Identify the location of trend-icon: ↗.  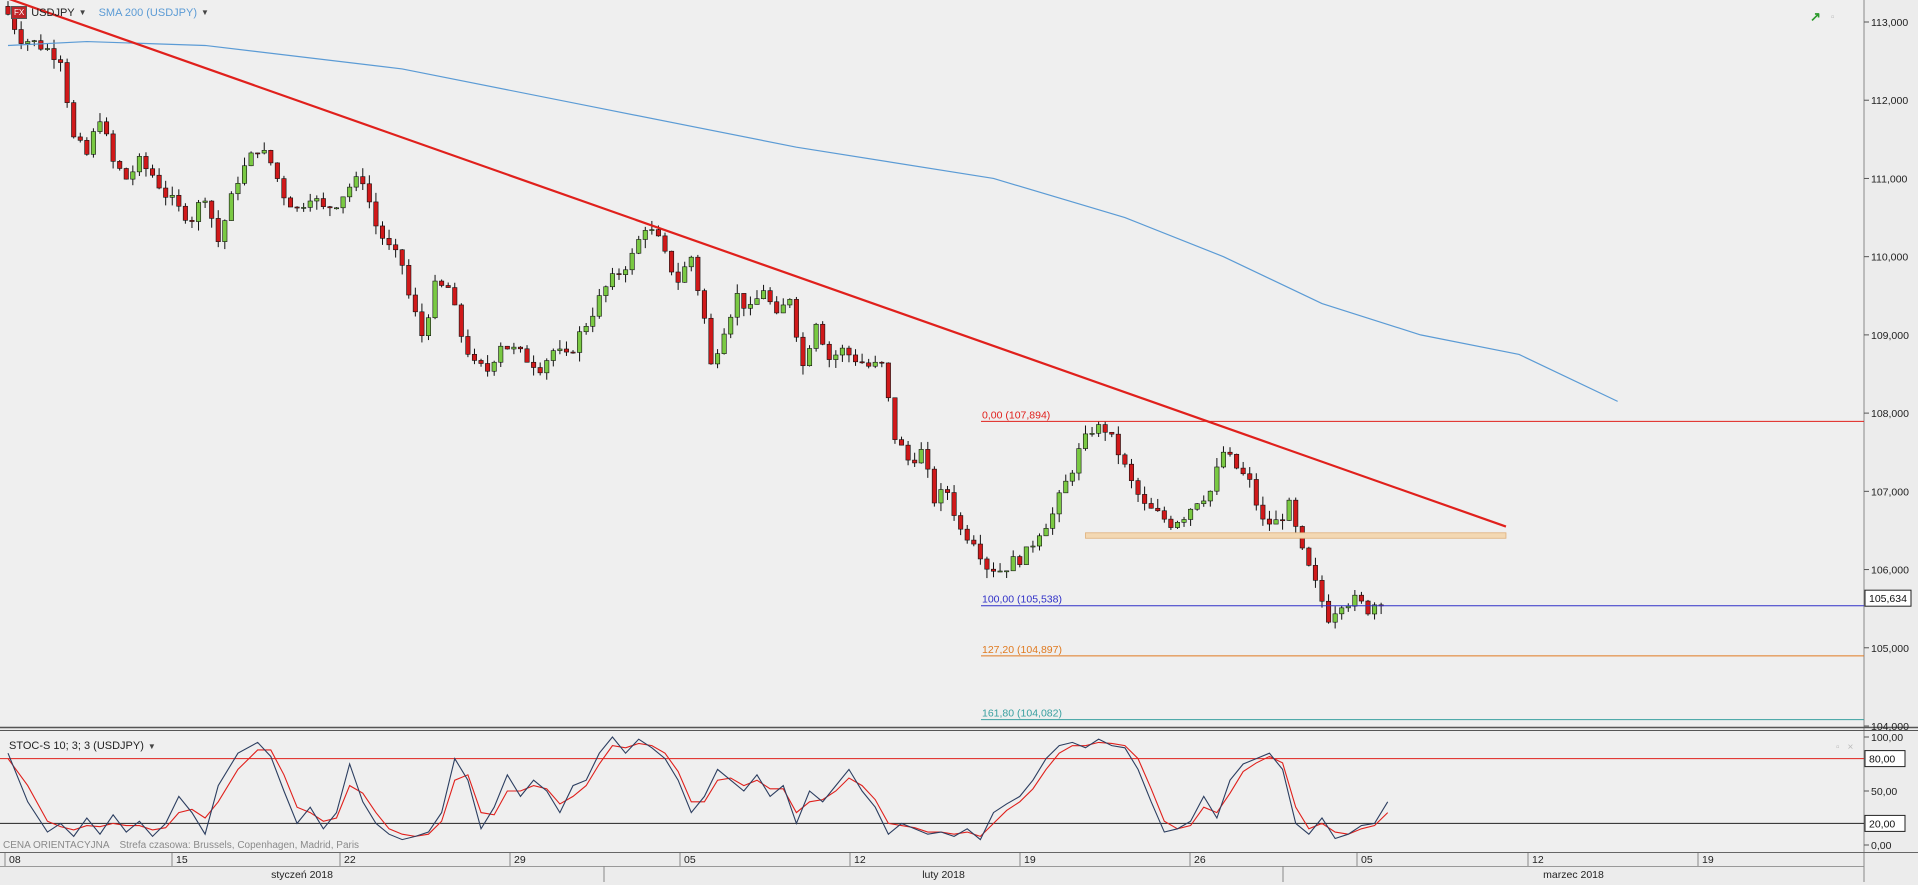
(1815, 16).